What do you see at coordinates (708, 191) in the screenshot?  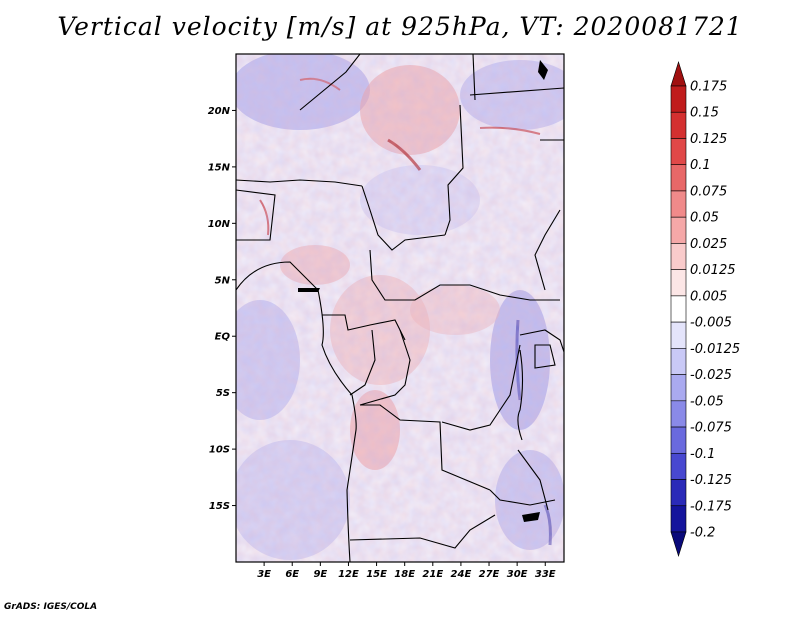 I see `colorbar-label: 0.075` at bounding box center [708, 191].